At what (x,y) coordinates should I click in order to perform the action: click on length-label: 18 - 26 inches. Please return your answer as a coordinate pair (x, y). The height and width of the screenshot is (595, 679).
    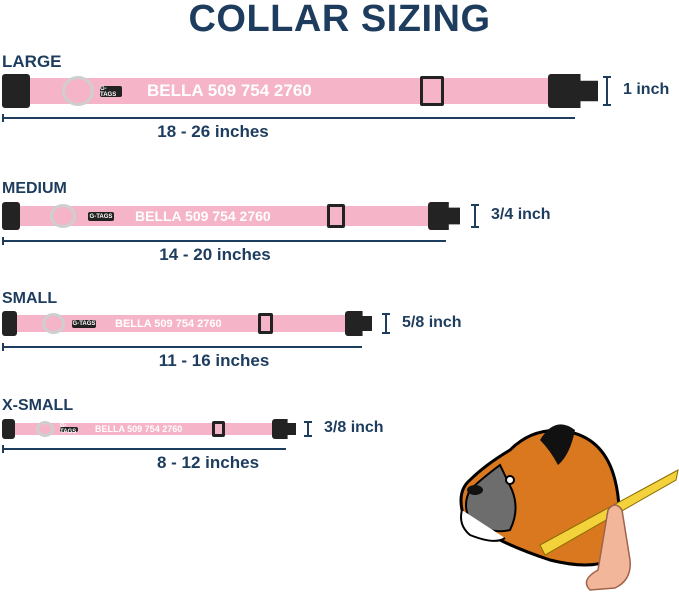
    Looking at the image, I should click on (213, 131).